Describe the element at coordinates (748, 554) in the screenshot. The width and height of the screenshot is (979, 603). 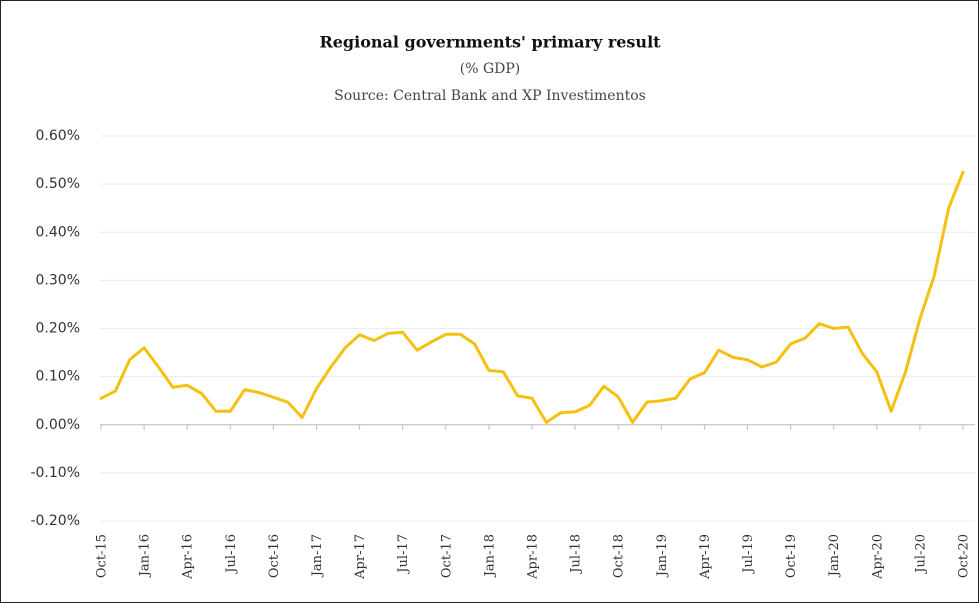
I see `x-tick-label: Jul-19` at that location.